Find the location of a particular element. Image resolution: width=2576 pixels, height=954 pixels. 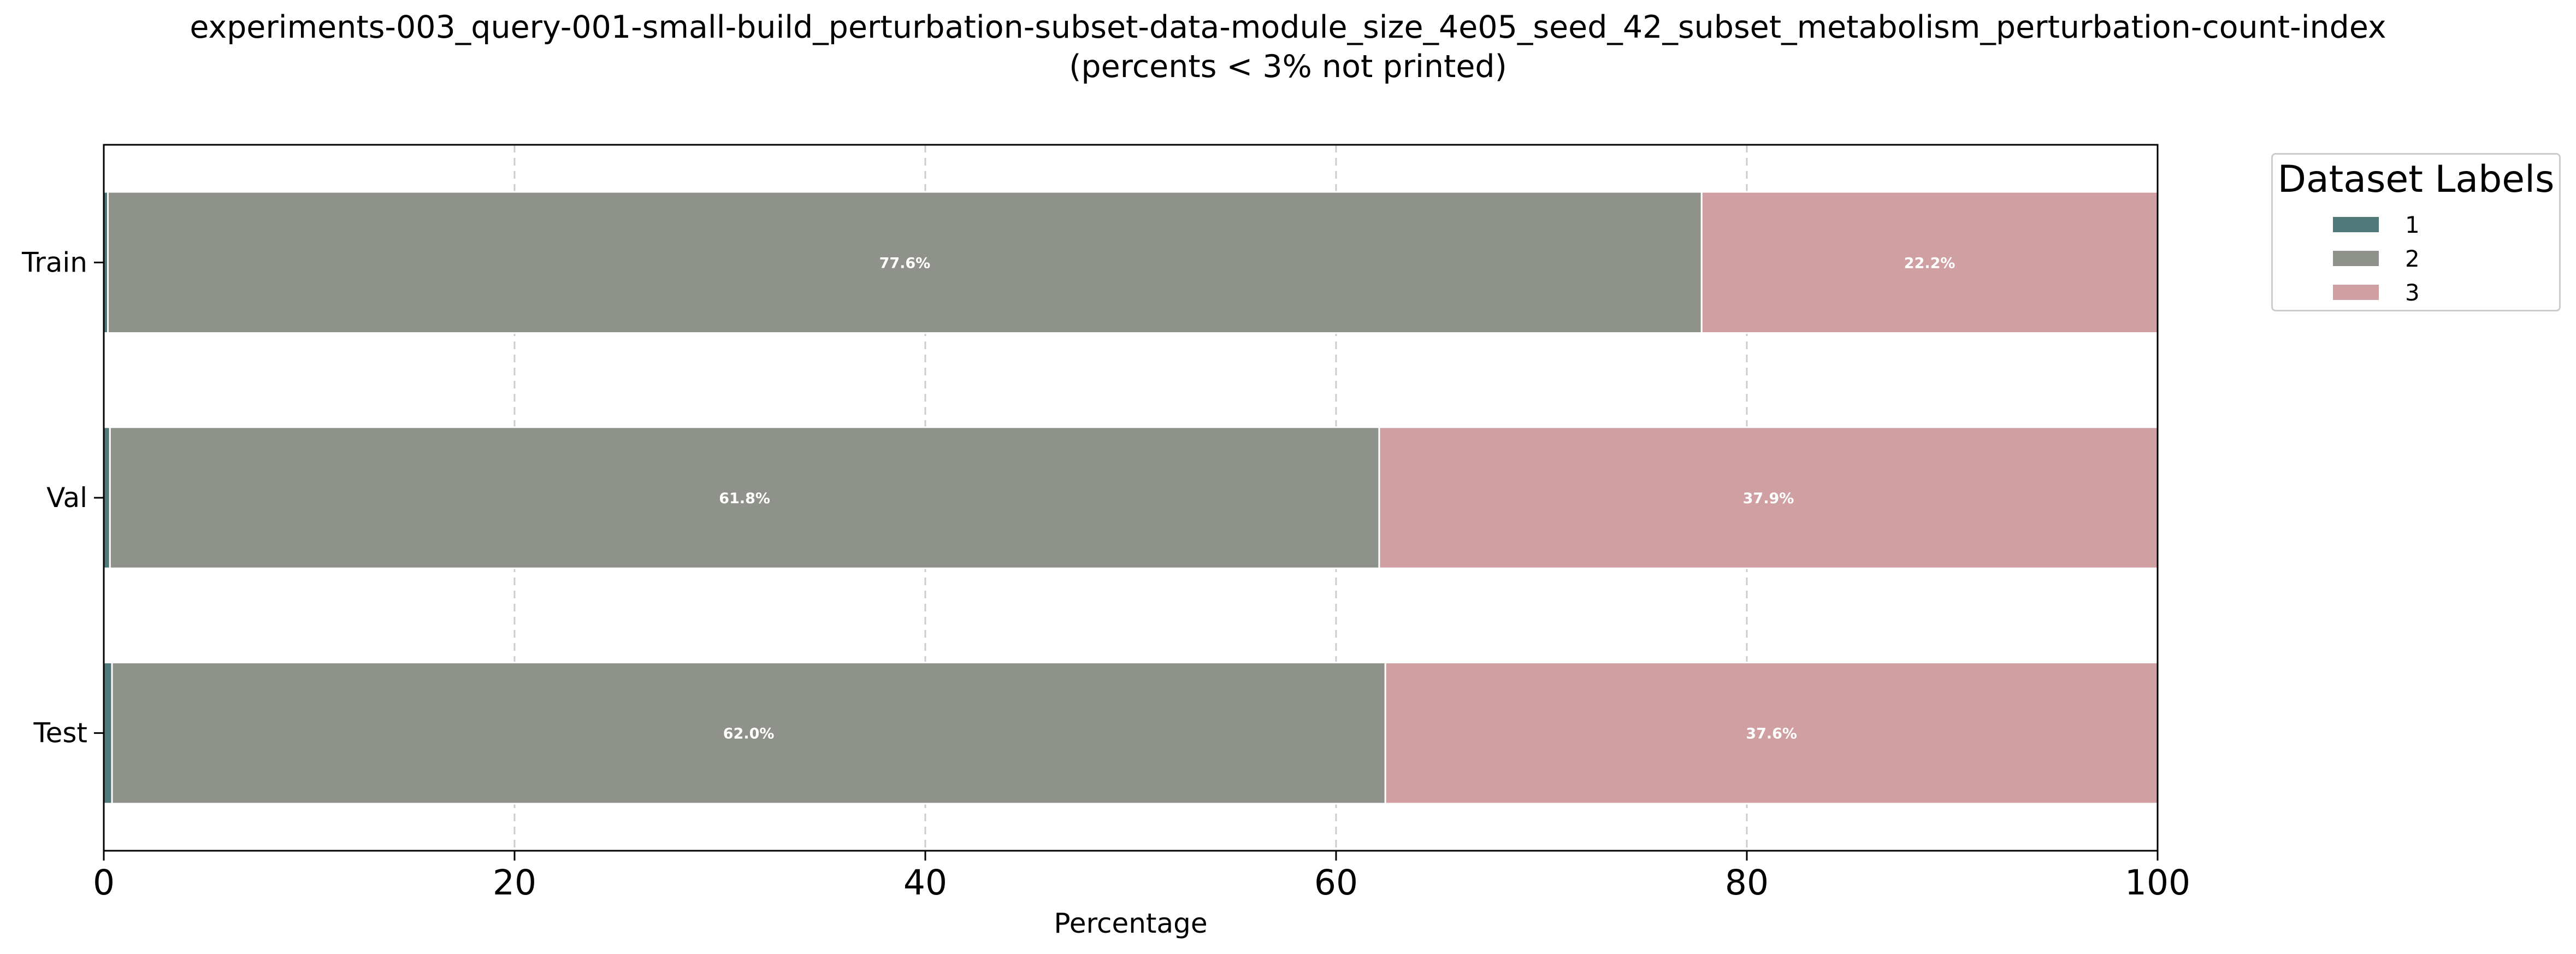

data-label-train-series-2: 77.6% is located at coordinates (905, 263).